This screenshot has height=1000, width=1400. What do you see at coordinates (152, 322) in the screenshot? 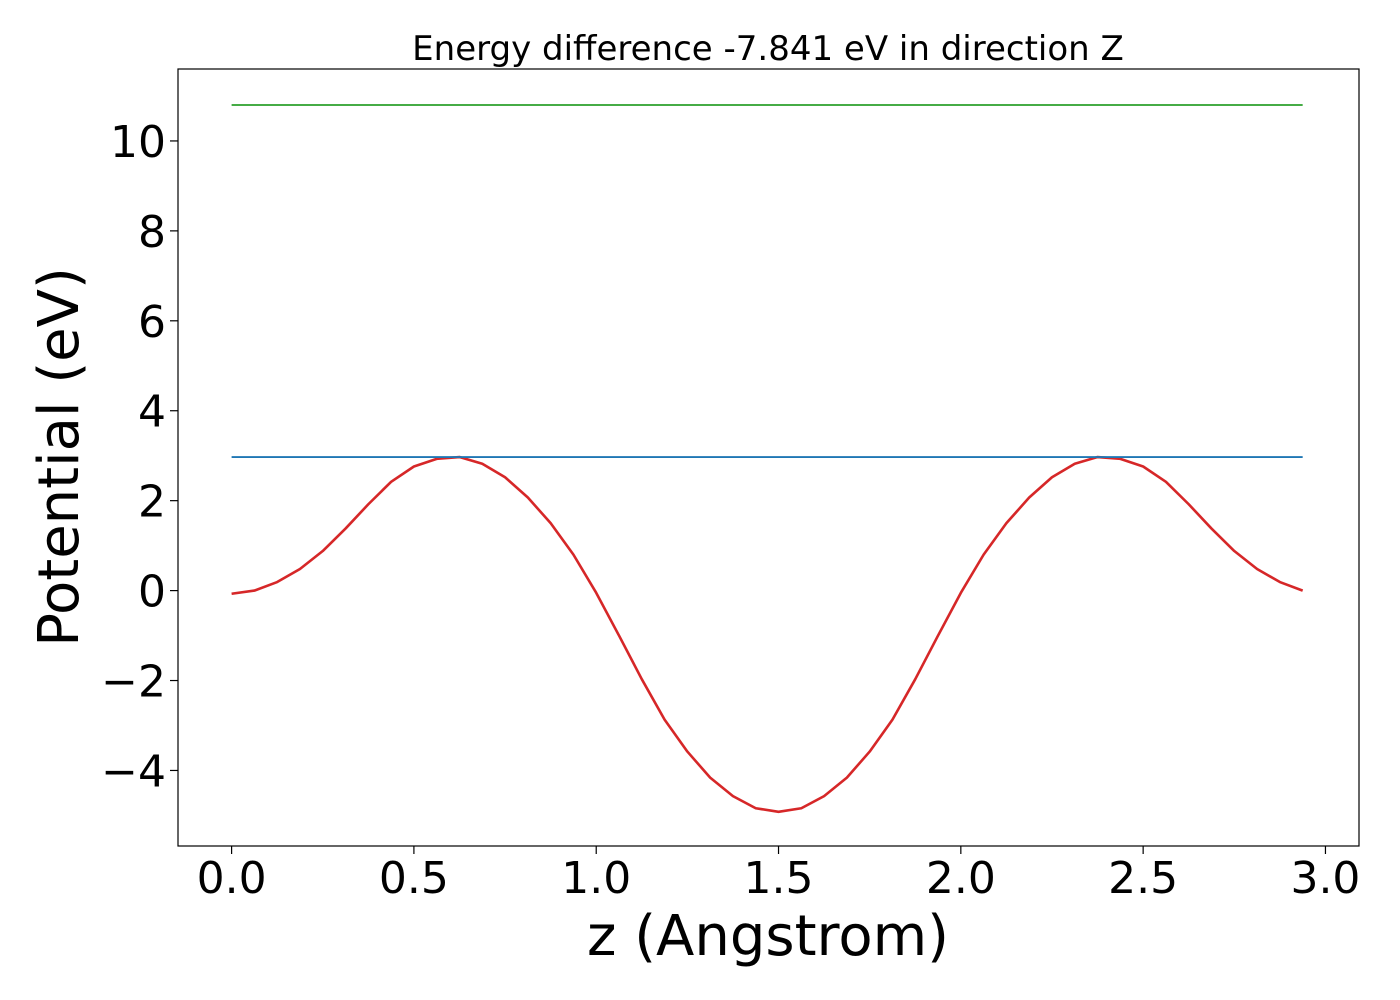
I see `y-tick-label: 6` at bounding box center [152, 322].